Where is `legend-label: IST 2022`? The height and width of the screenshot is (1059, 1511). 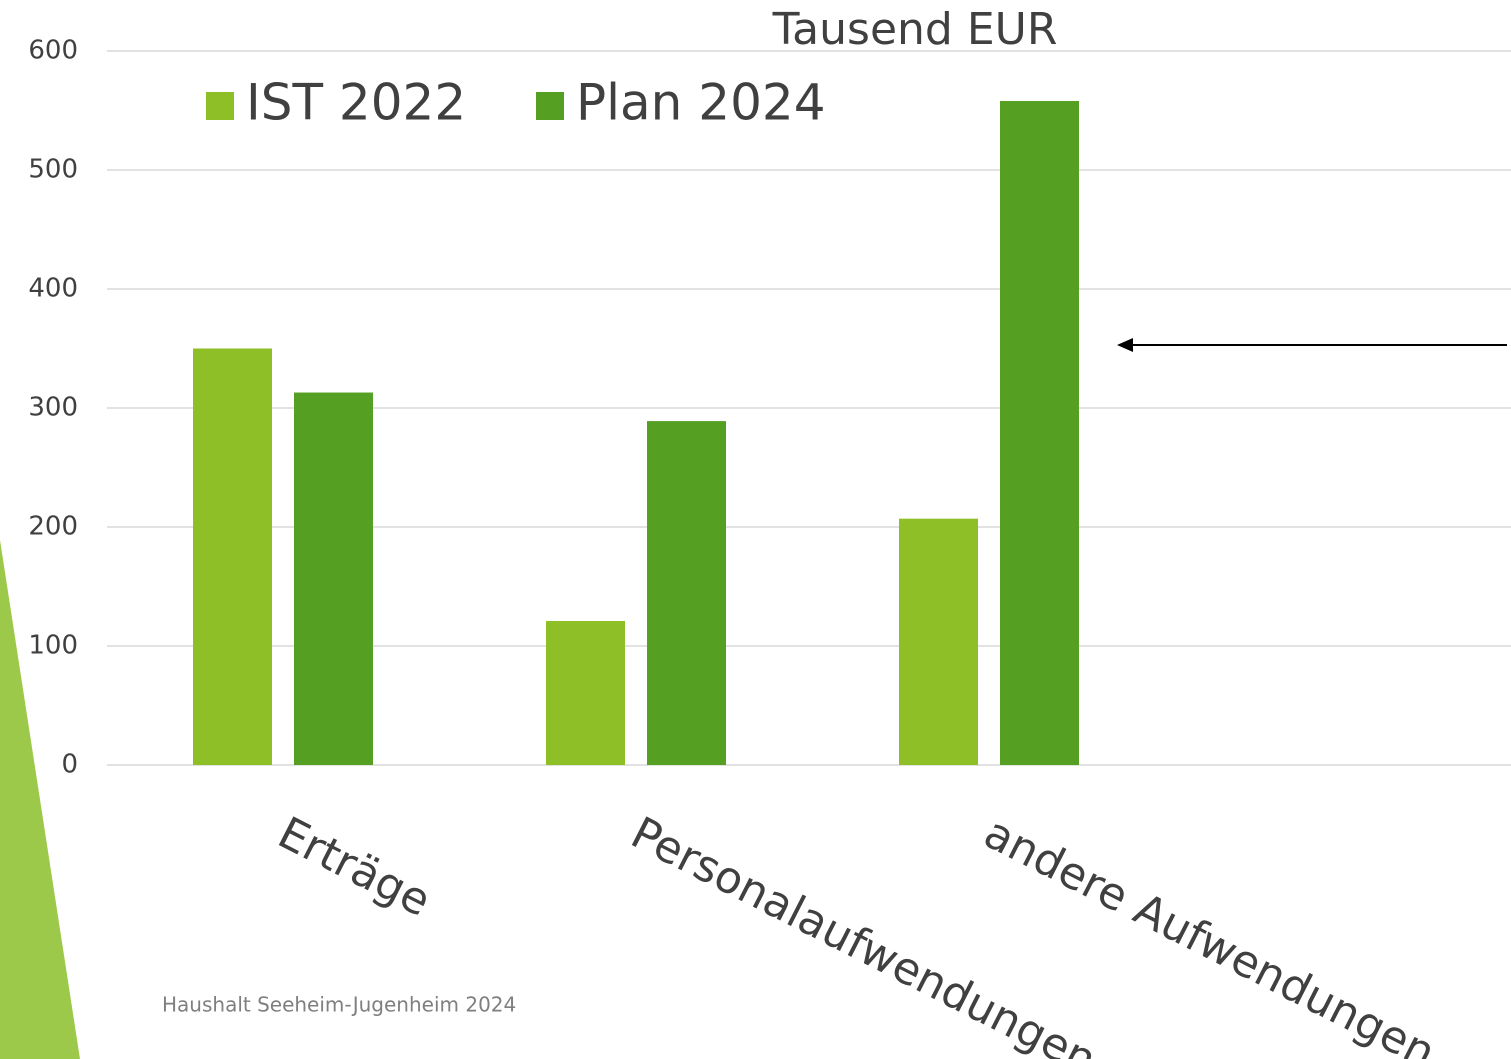 legend-label: IST 2022 is located at coordinates (356, 103).